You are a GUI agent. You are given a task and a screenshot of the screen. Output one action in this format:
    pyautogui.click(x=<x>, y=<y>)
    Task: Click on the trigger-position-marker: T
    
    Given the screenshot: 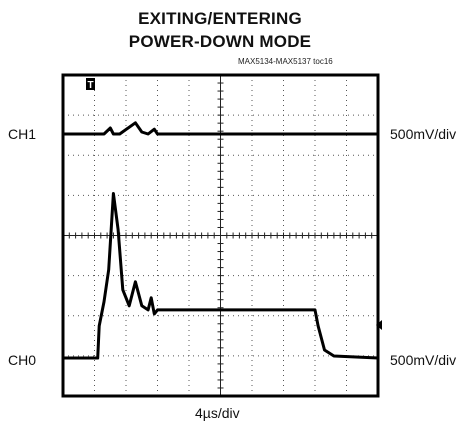 What is the action you would take?
    pyautogui.click(x=90, y=84)
    